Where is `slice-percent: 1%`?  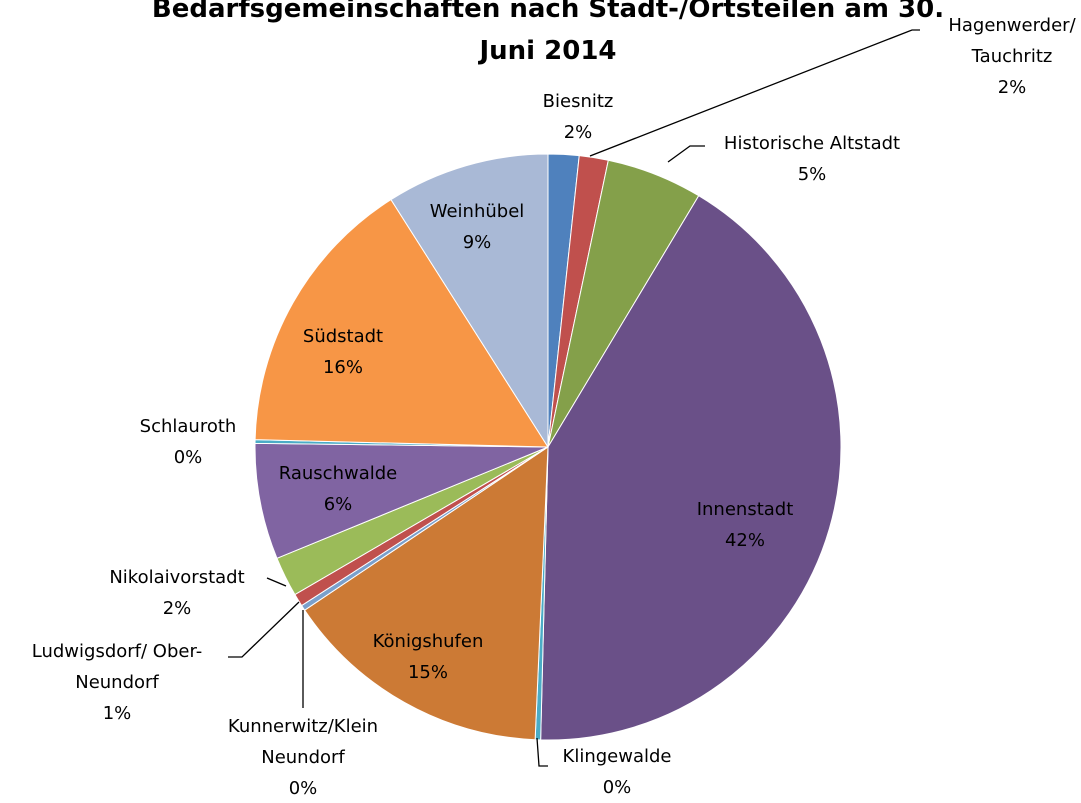 slice-percent: 1% is located at coordinates (117, 713).